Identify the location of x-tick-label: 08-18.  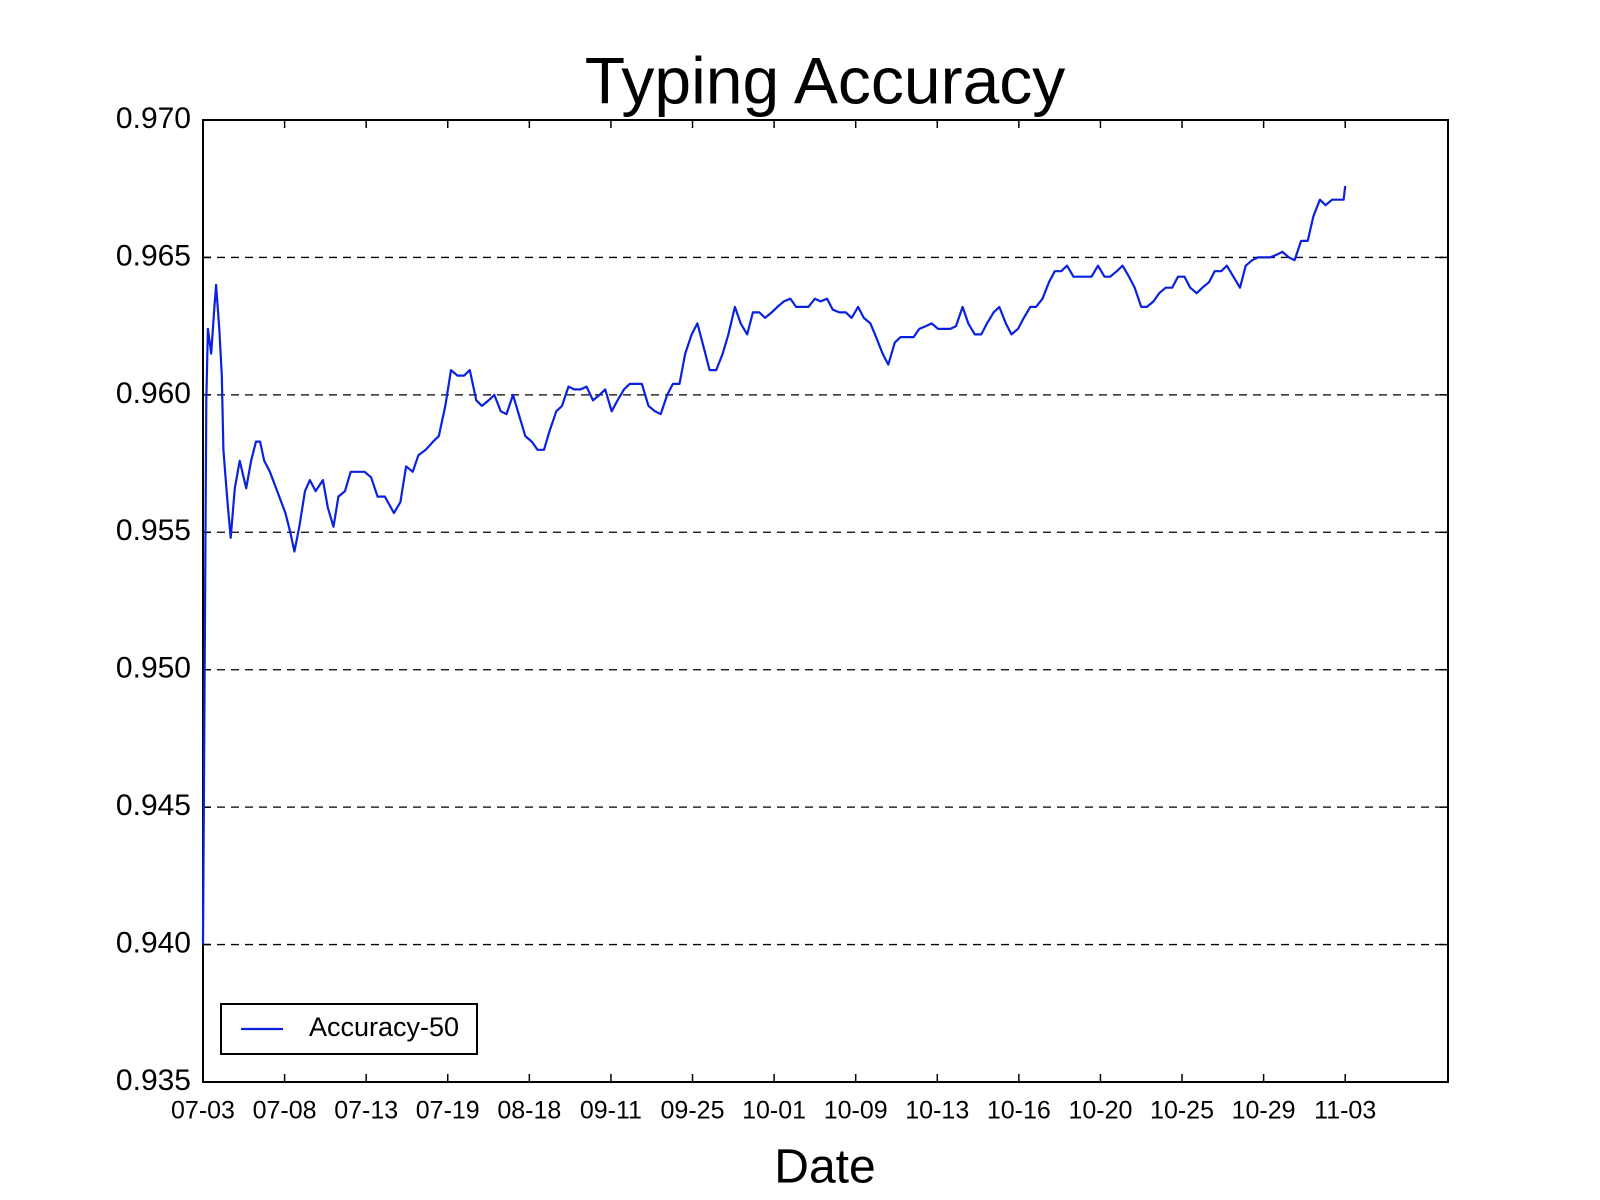
(529, 1111).